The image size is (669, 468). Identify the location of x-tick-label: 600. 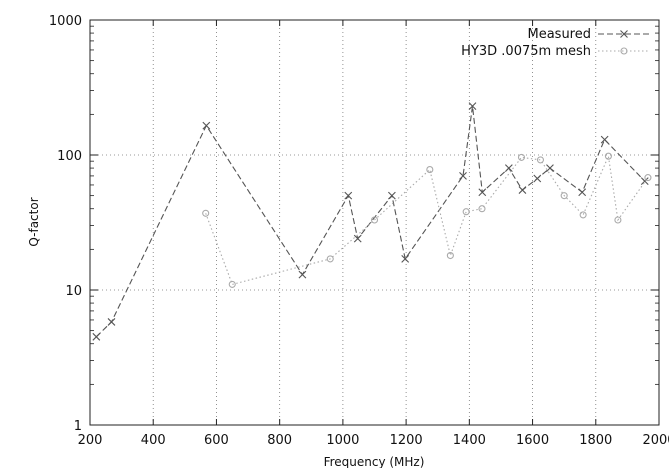
(216, 440).